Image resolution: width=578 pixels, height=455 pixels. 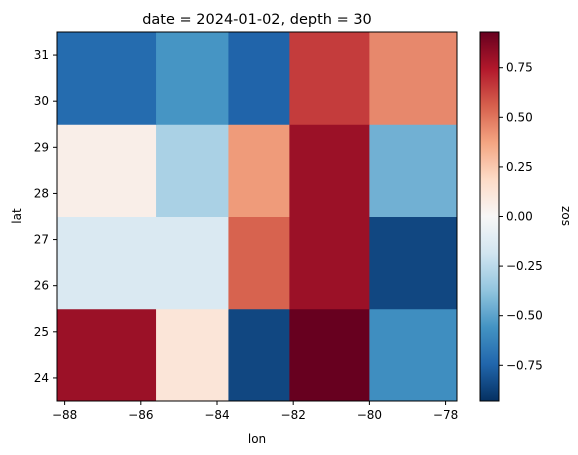 I want to click on y-tick-label: 24, so click(x=41, y=378).